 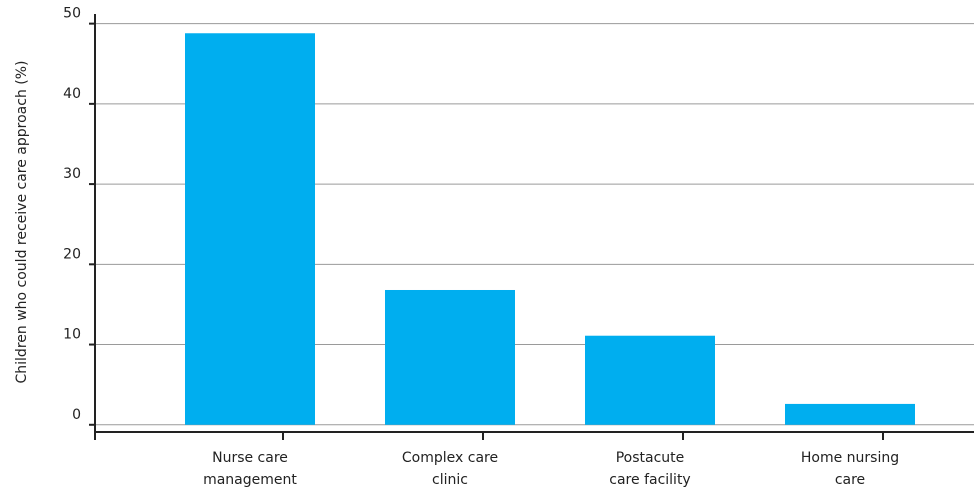 I want to click on x-tick-label: Nurse care, so click(x=250, y=458).